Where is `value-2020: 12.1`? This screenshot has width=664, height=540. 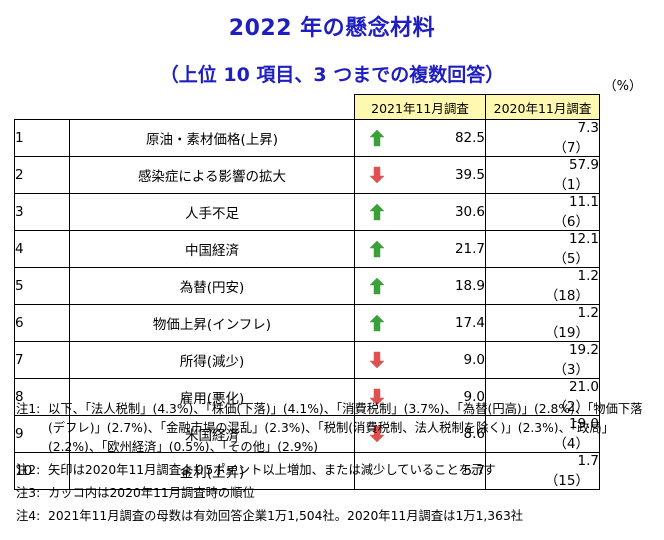
value-2020: 12.1 is located at coordinates (583, 239).